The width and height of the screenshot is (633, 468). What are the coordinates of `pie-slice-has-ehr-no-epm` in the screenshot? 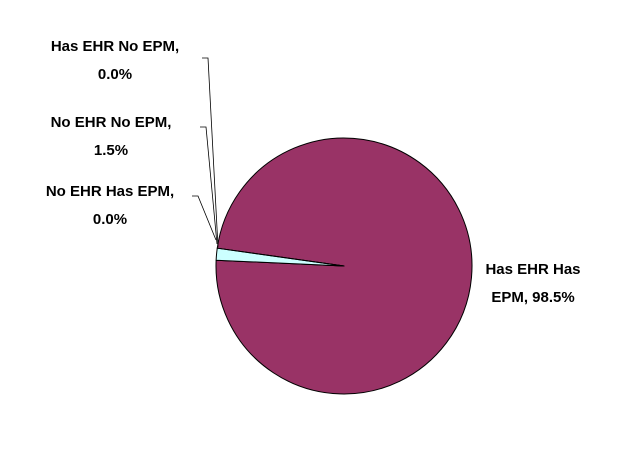 It's located at (281, 257).